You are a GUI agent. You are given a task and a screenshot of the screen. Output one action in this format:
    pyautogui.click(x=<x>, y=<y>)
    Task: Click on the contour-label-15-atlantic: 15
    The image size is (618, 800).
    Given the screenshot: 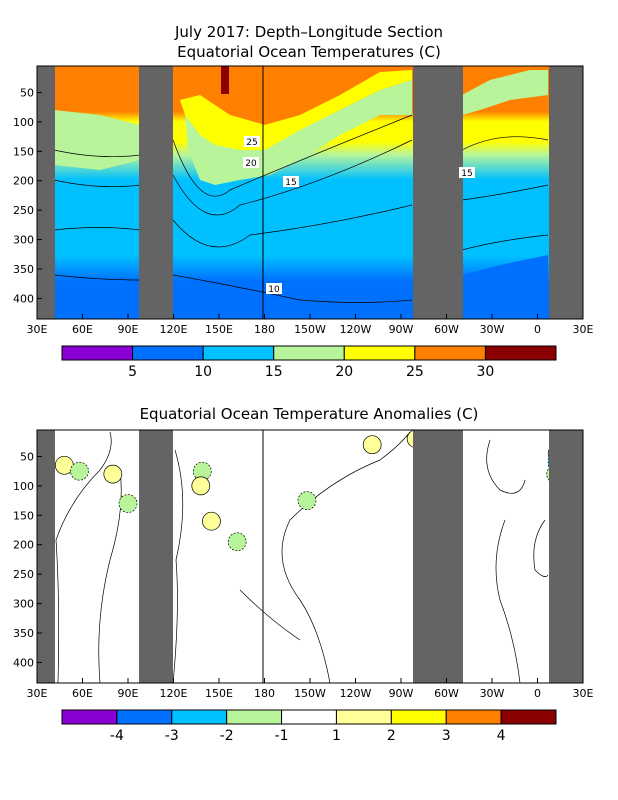 What is the action you would take?
    pyautogui.click(x=466, y=174)
    